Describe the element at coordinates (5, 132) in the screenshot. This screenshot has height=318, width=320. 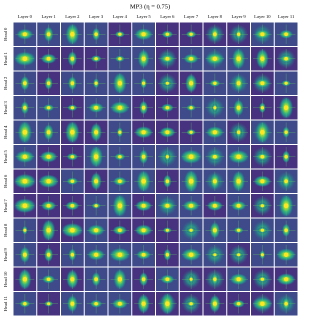
I see `row-label: Head 4` at that location.